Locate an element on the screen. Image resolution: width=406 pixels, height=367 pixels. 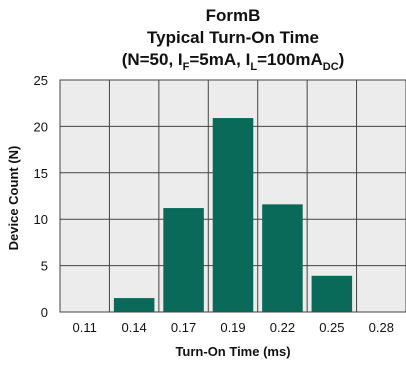
y-tick-label: 20 is located at coordinates (41, 126).